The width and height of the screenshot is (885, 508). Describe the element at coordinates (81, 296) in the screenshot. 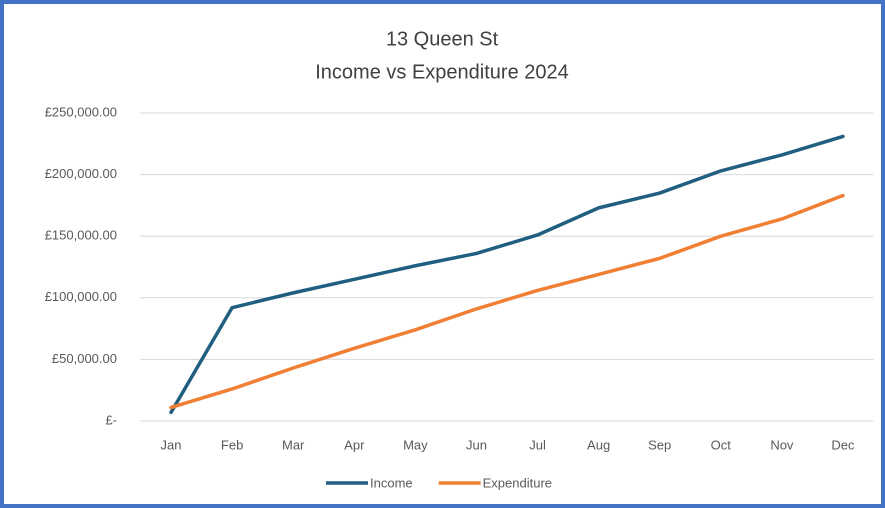

I see `y-tick-label: £100,000.00` at that location.